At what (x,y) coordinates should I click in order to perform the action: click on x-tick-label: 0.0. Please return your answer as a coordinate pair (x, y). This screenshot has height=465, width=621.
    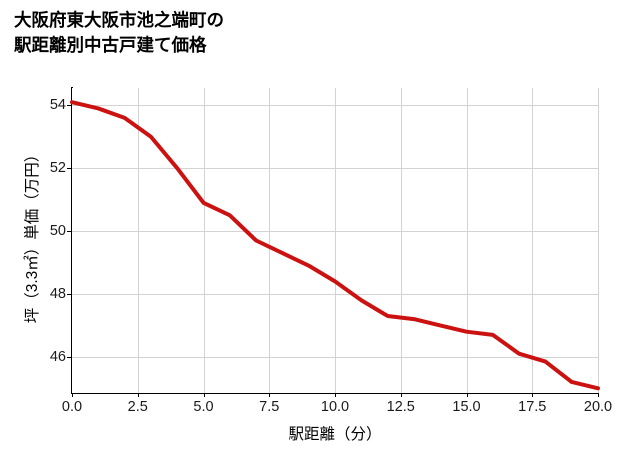
    Looking at the image, I should click on (72, 407).